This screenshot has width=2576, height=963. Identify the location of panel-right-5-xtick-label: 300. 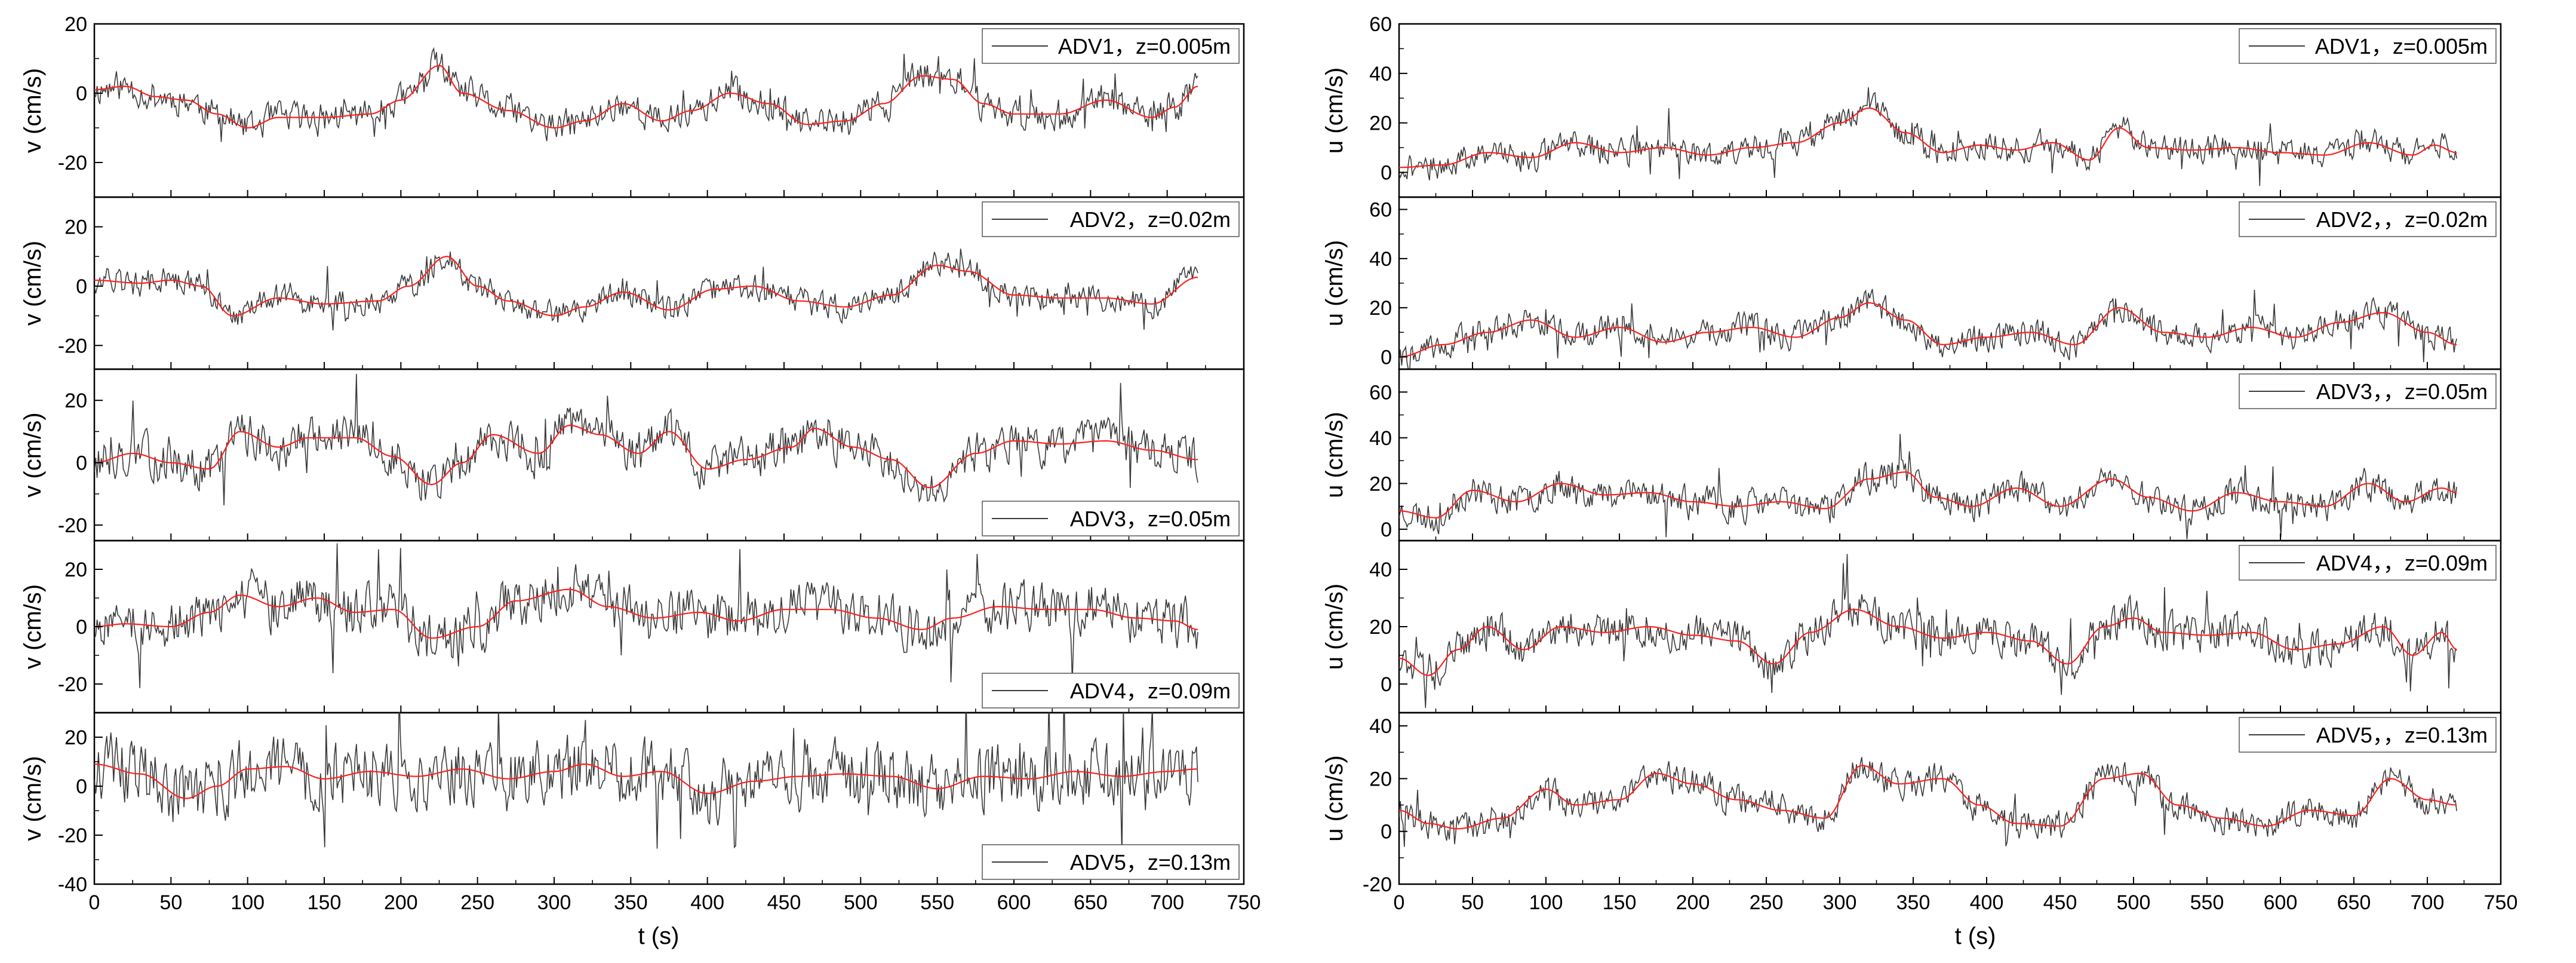
(1840, 902).